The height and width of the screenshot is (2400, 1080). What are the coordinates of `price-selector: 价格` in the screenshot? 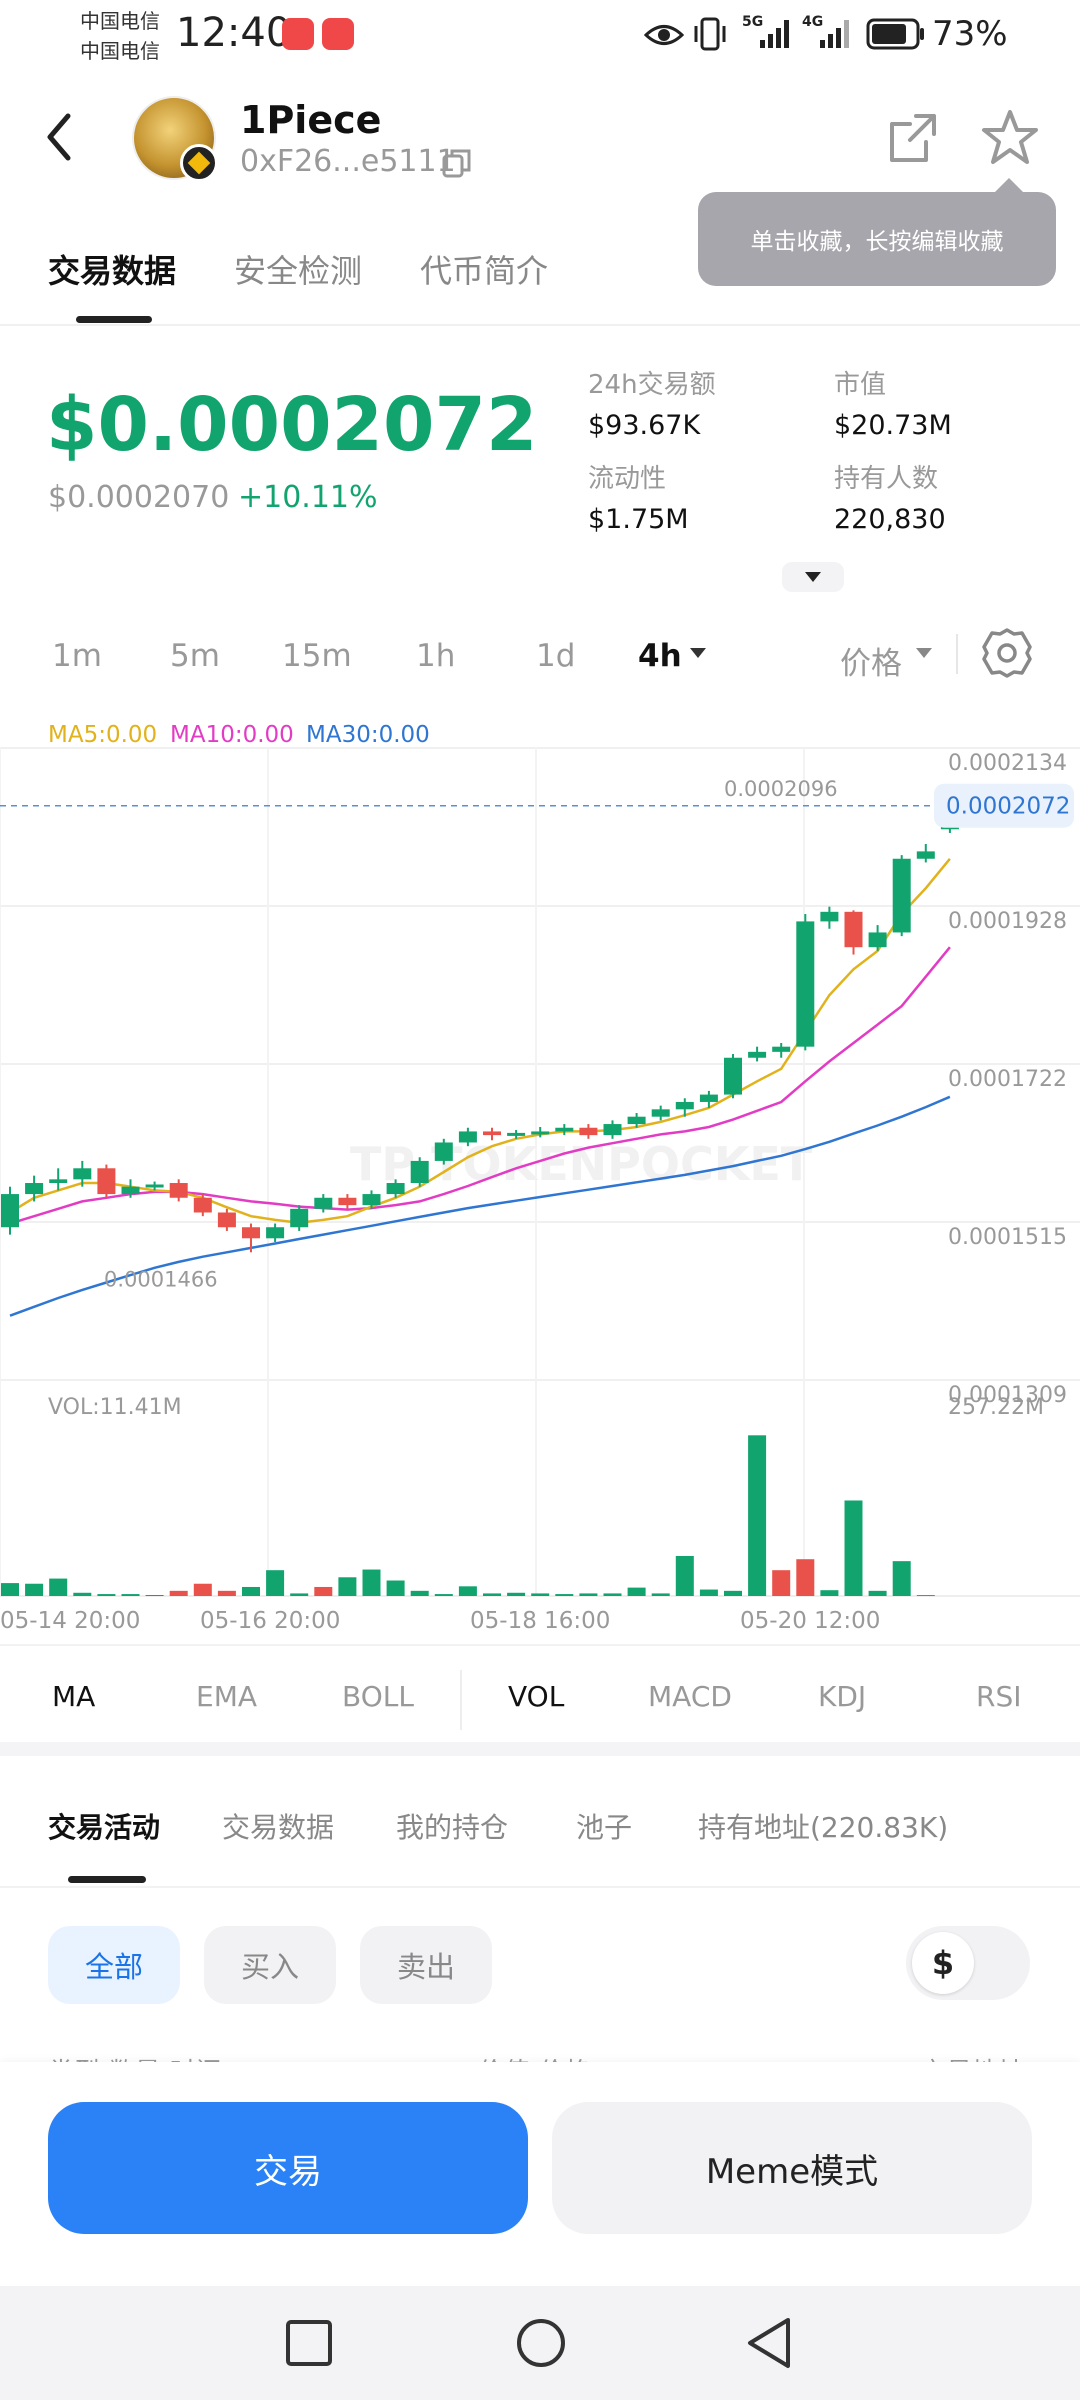 It's located at (871, 664).